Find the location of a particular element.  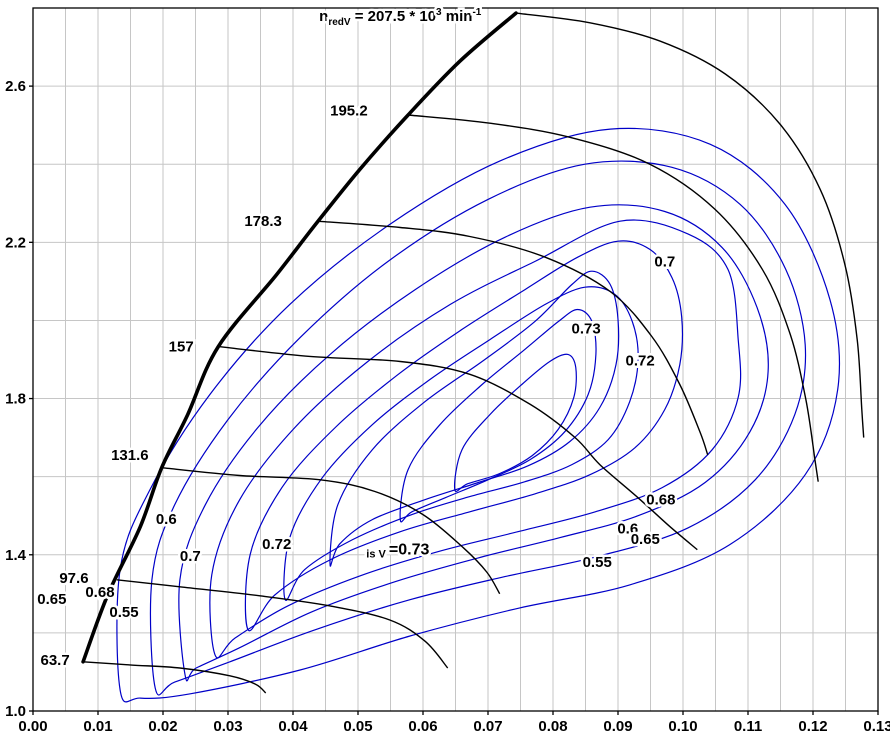

x-tick-label: 0.13 is located at coordinates (876, 726).